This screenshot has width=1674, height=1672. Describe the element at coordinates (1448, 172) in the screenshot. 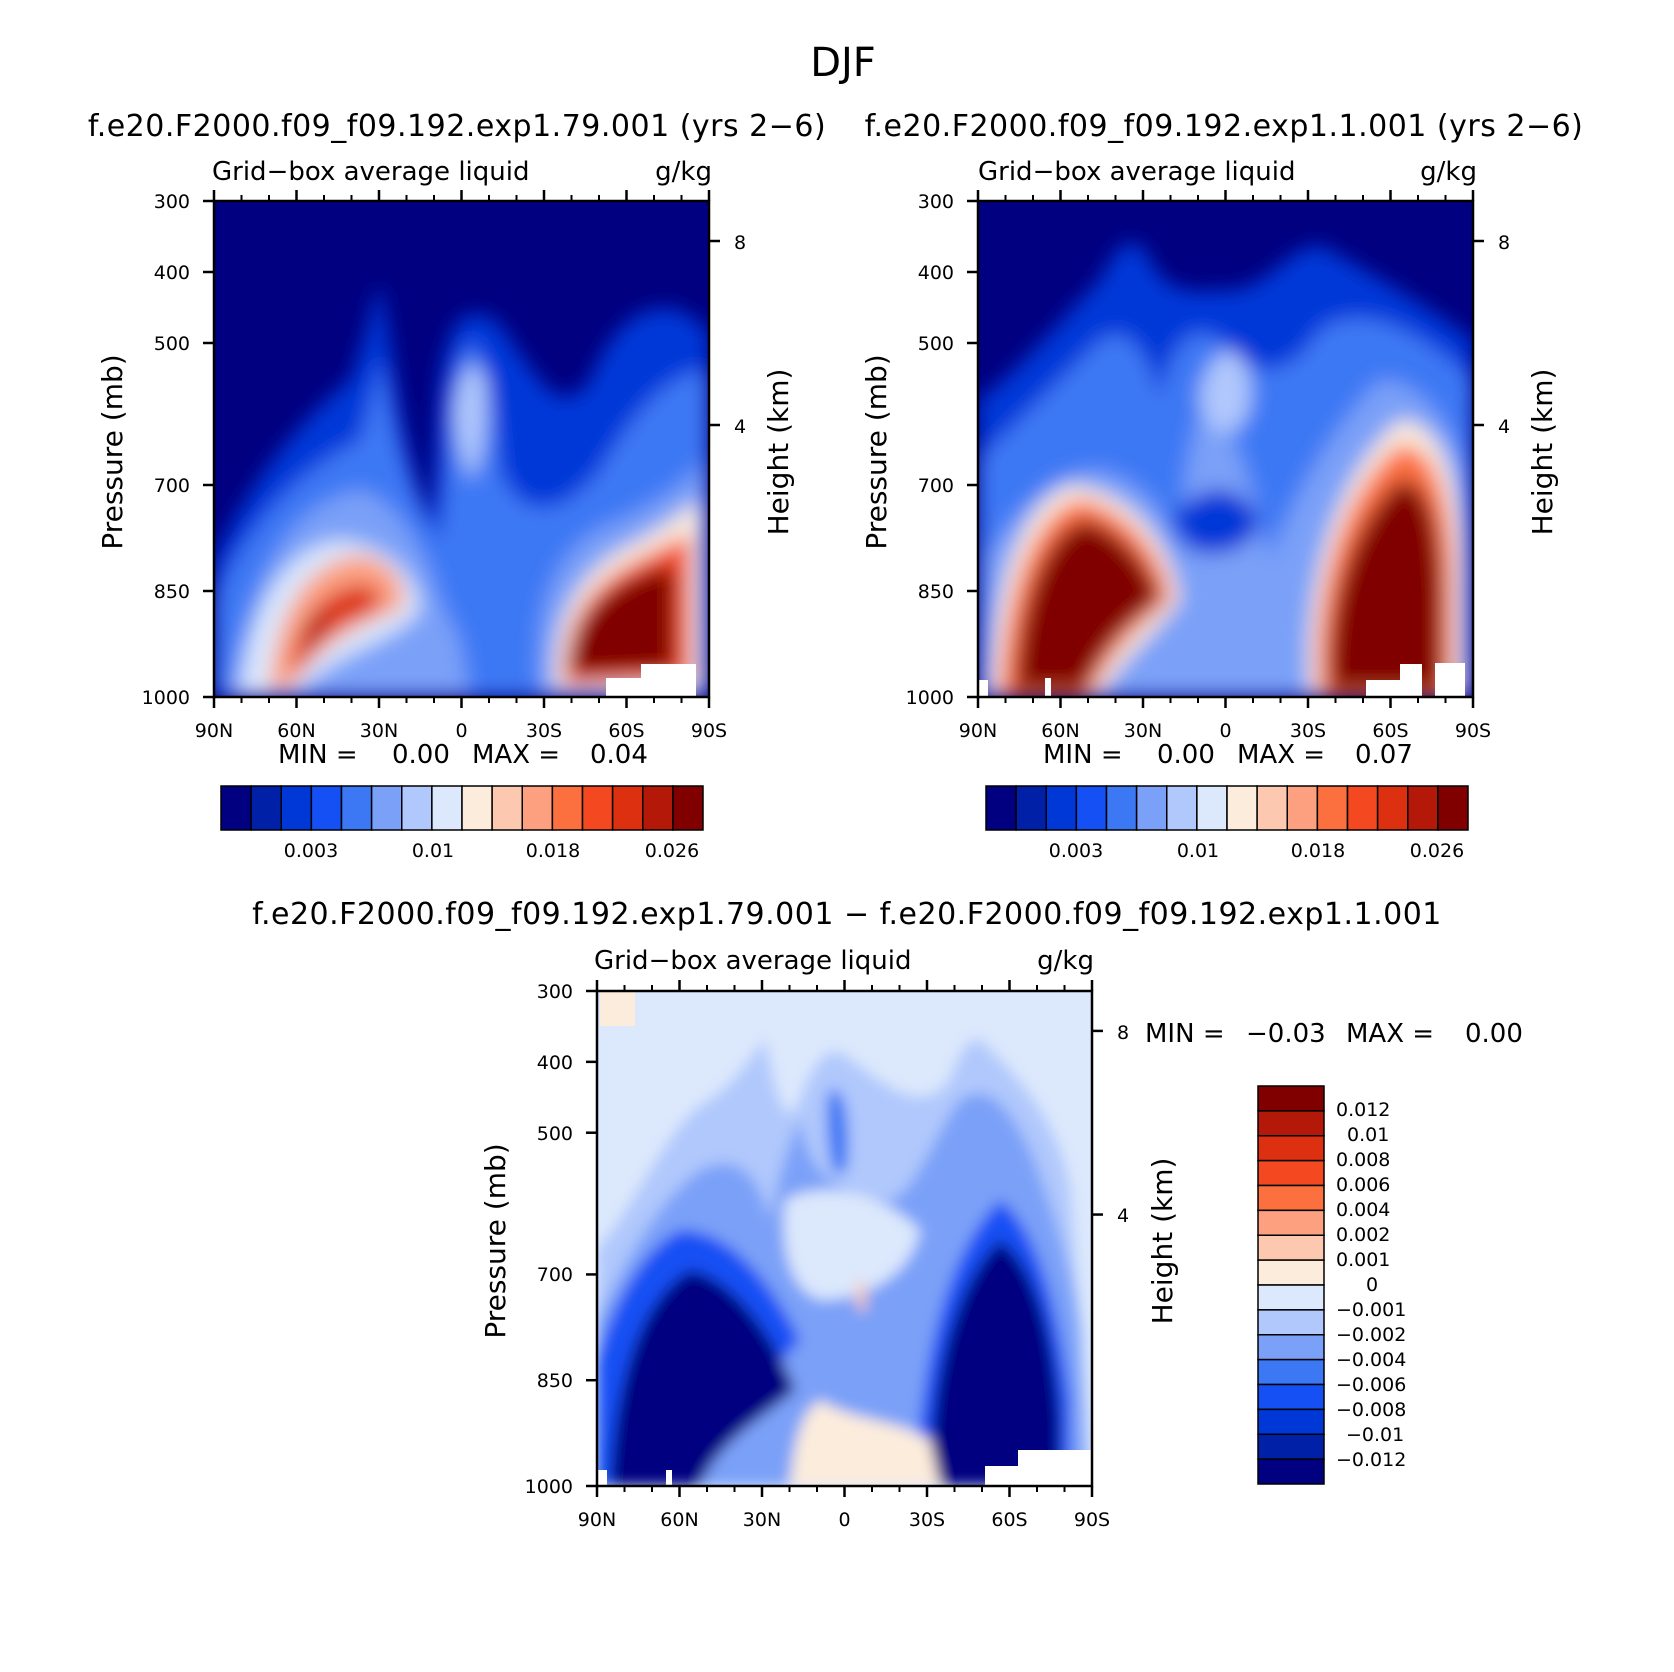

I see `panel-b-units: g/kg` at that location.